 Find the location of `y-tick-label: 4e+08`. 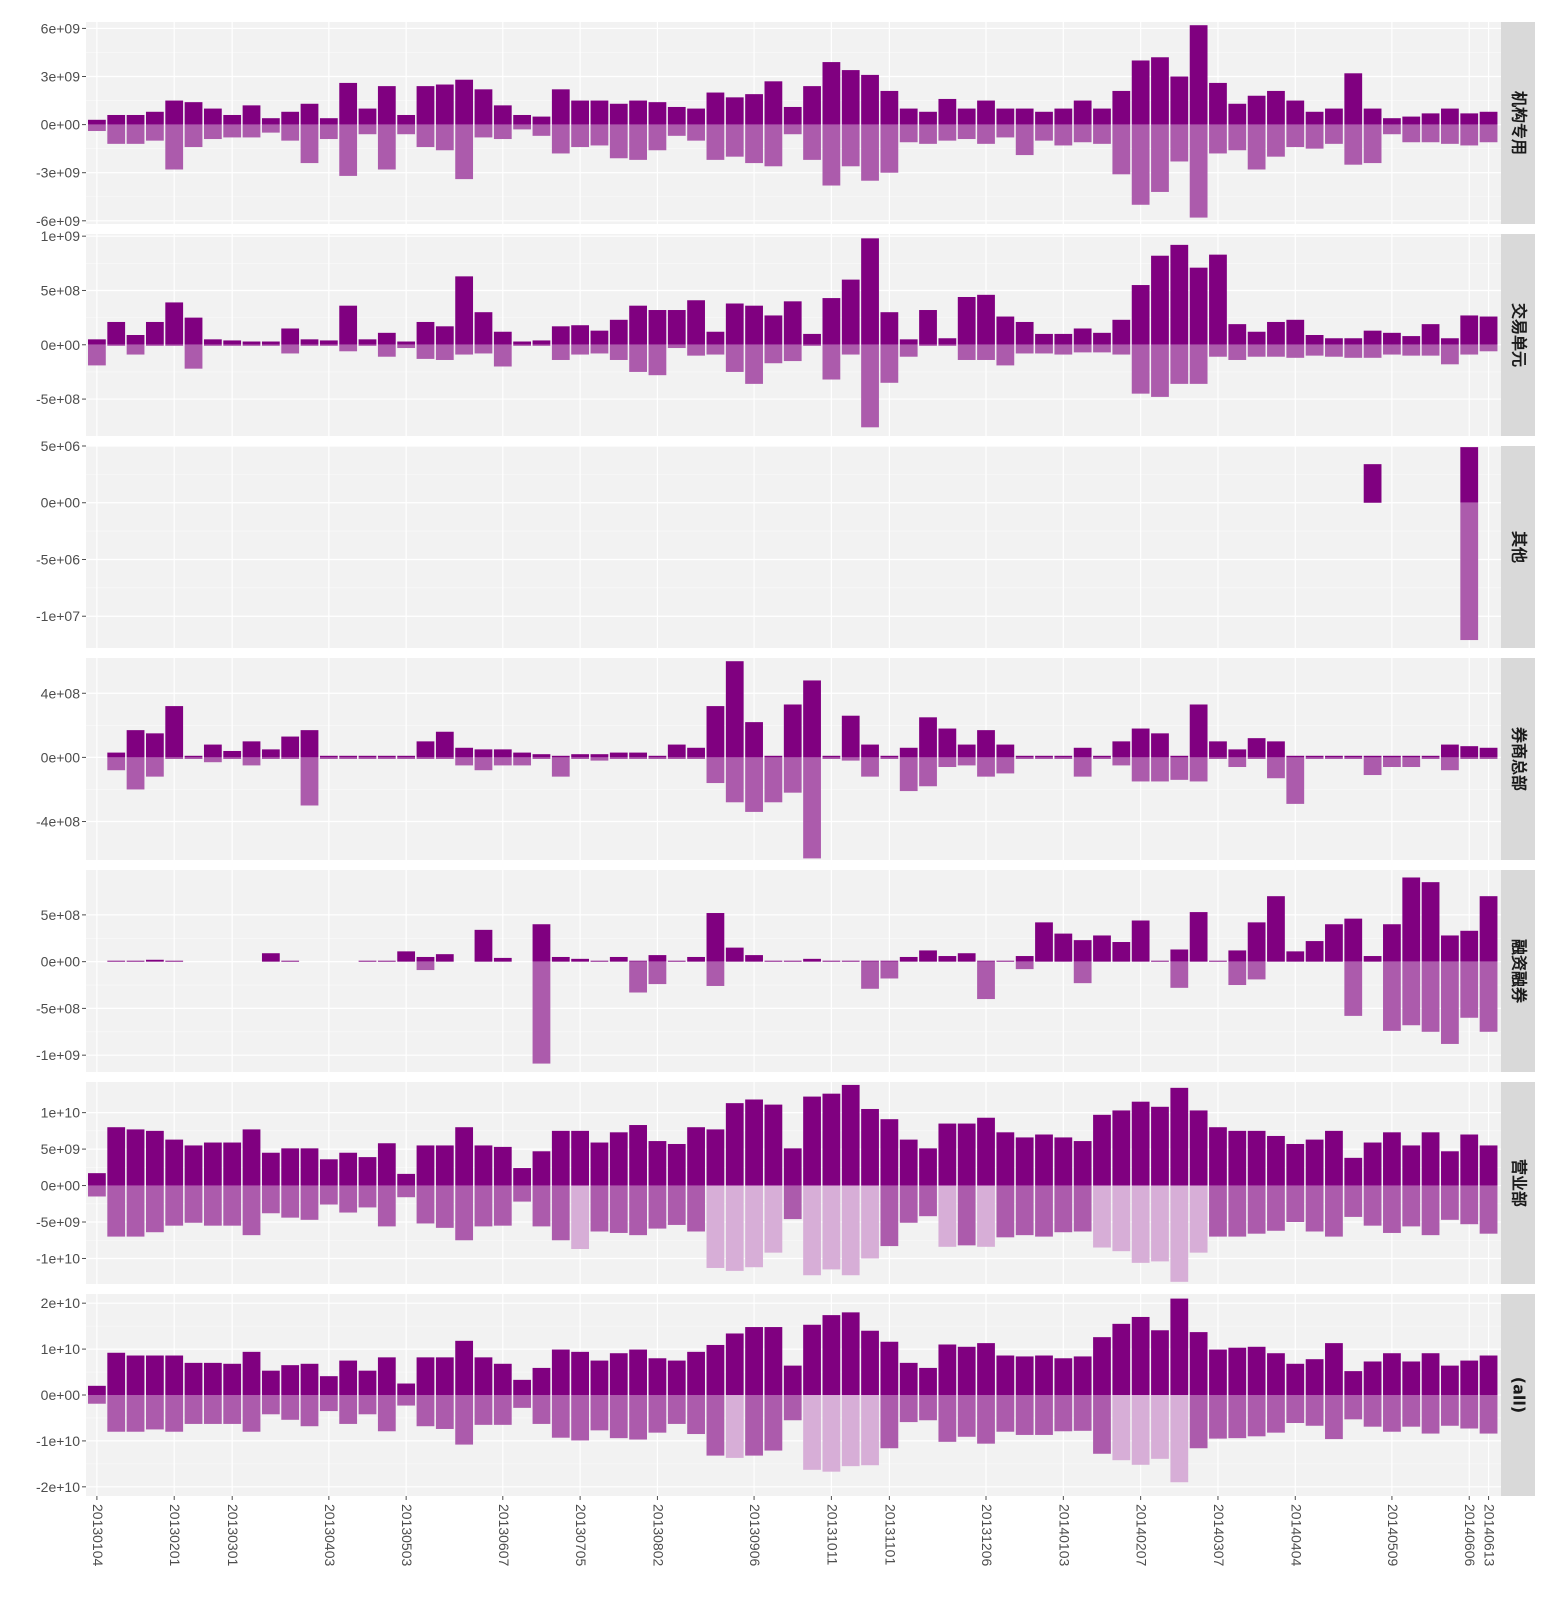

y-tick-label: 4e+08 is located at coordinates (61, 693).